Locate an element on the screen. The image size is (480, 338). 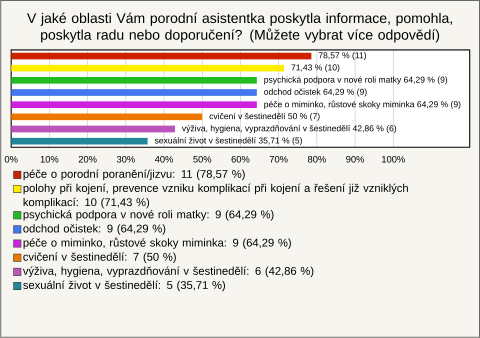
x-tick-label: 20% is located at coordinates (87, 159).